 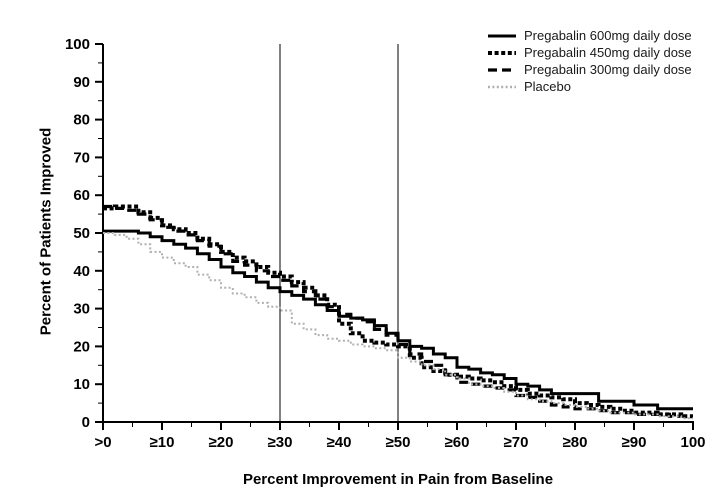 I want to click on legend-gray-dotted-line-icon, so click(x=502, y=87).